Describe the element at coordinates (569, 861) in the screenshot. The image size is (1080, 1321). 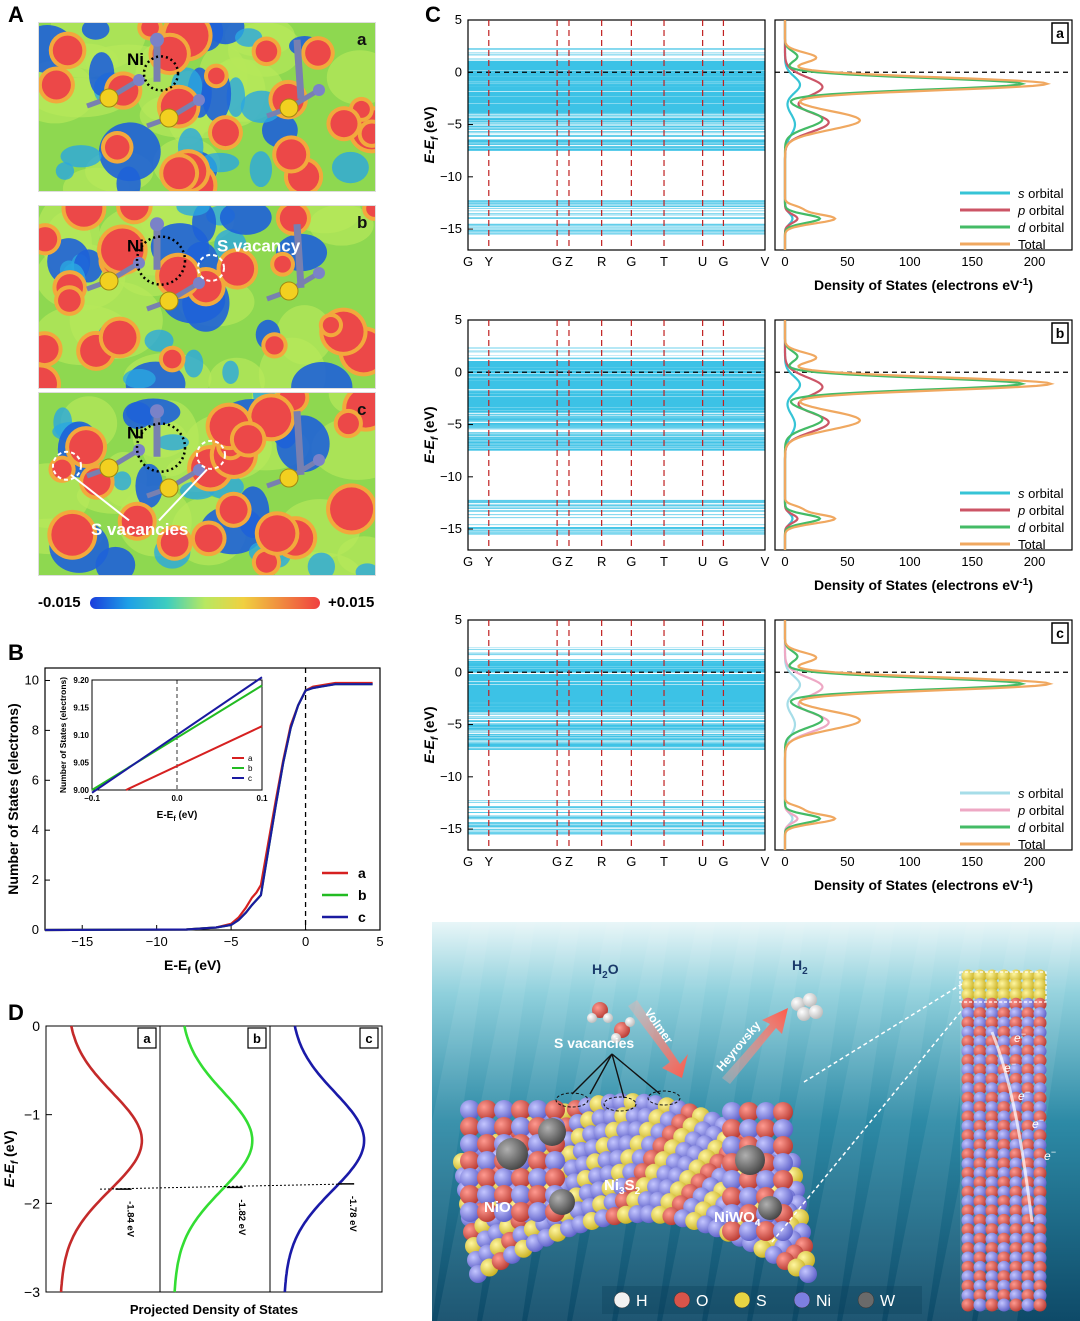
I see `kpoint-label: Z` at that location.